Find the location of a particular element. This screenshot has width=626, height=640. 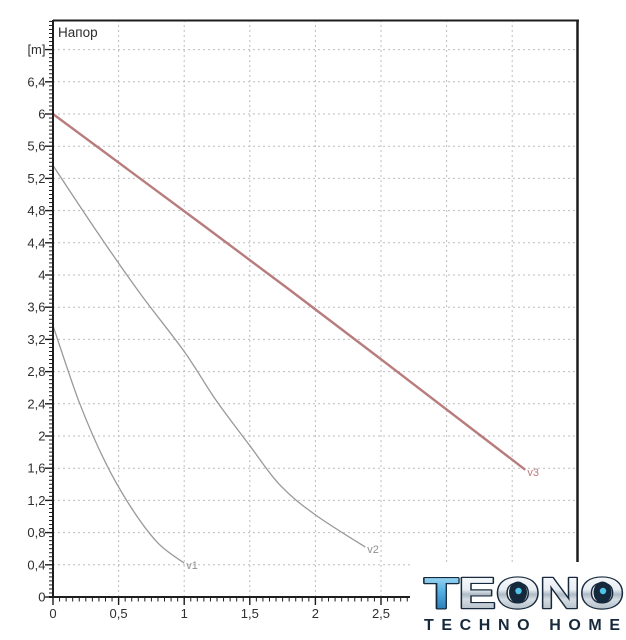

y-tick-label: 0 is located at coordinates (41, 597).